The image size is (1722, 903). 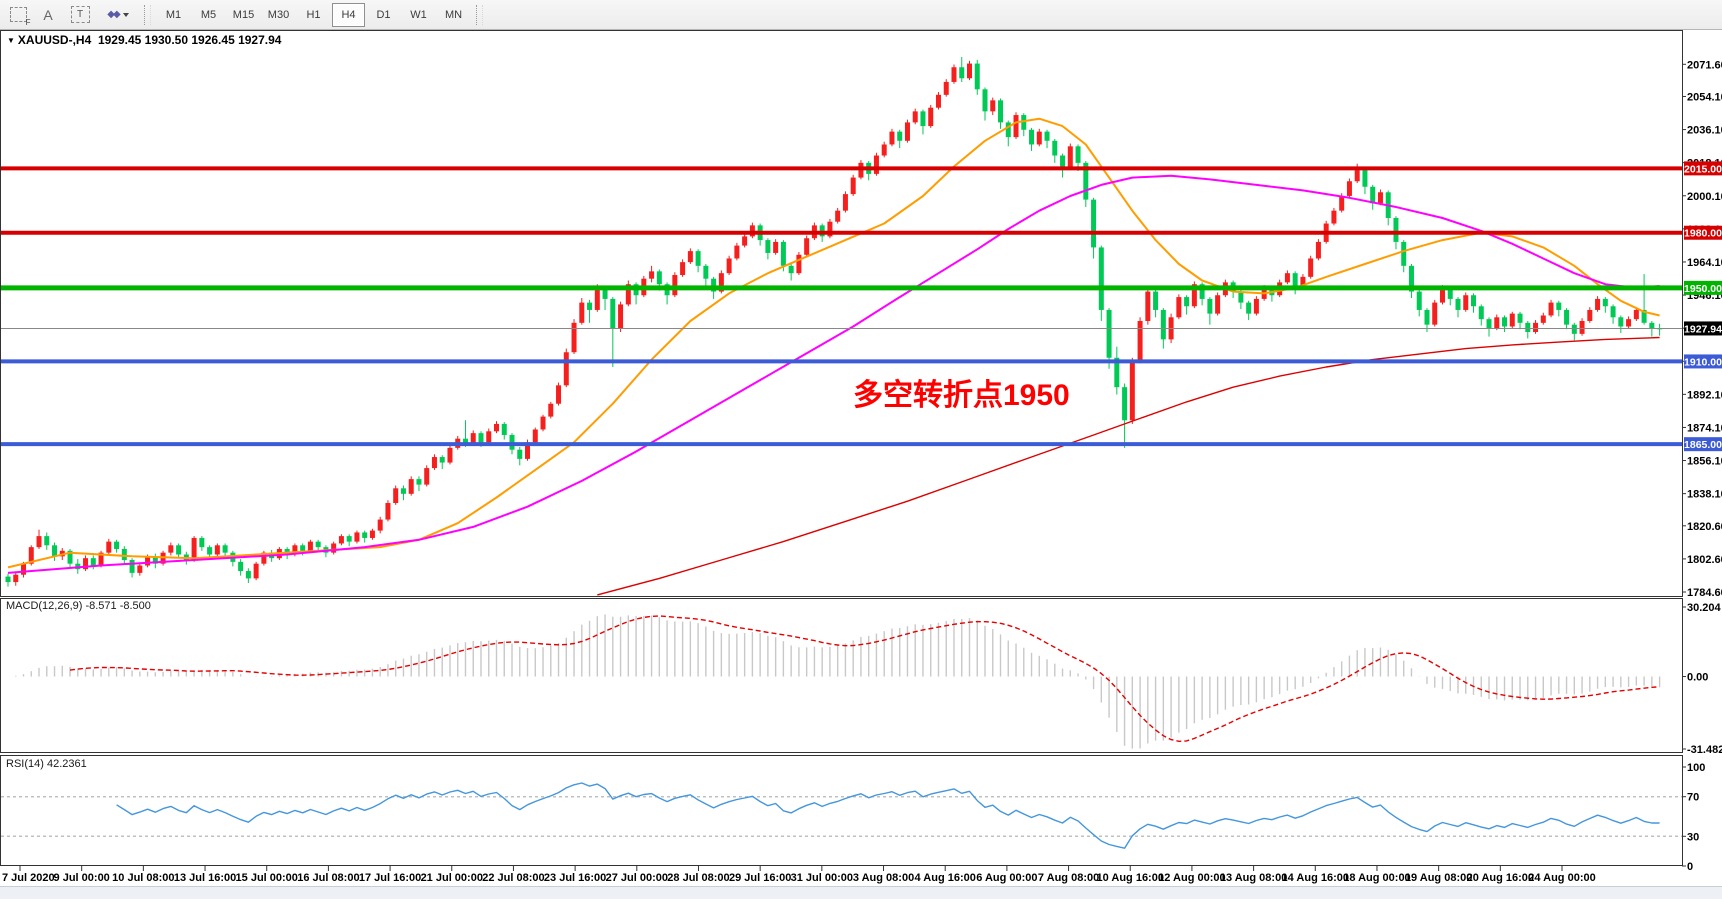 I want to click on macd-axis-label: 0.00, so click(x=1697, y=678).